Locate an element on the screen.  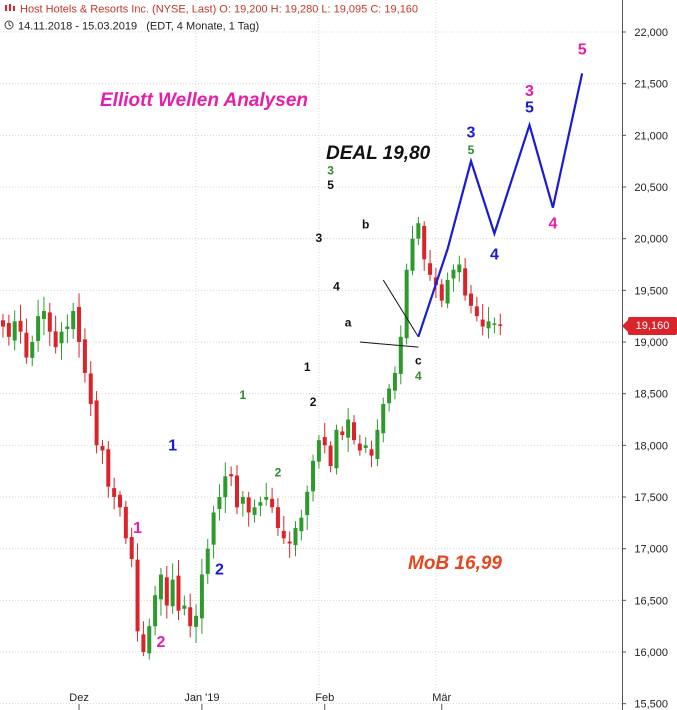
y-tick-label: 20,000 is located at coordinates (651, 240).